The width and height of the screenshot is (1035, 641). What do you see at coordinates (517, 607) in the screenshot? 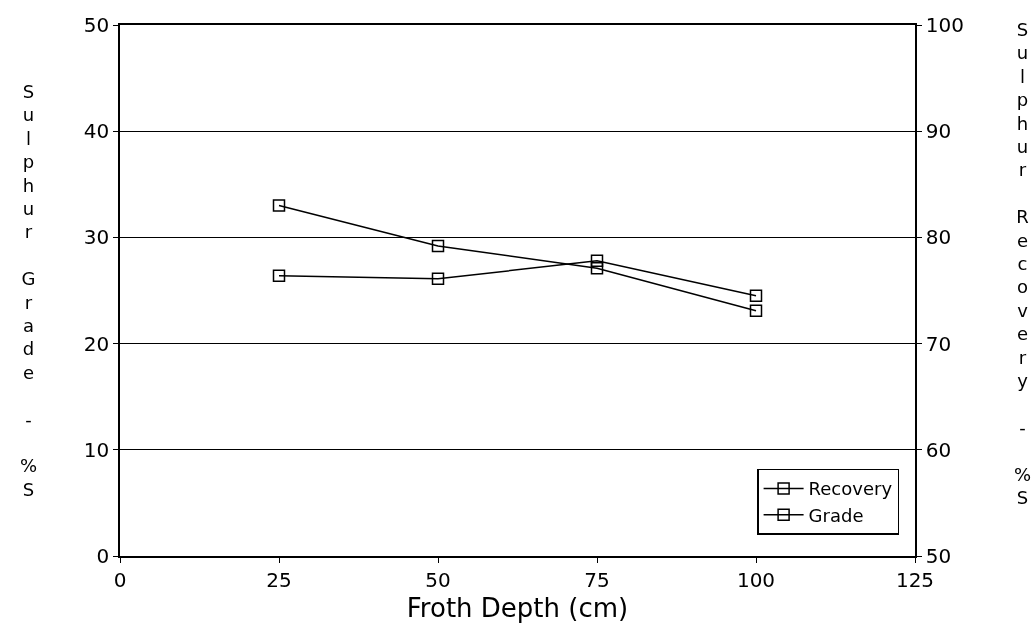
I see `x-axis-title: Froth Depth (cm)` at bounding box center [517, 607].